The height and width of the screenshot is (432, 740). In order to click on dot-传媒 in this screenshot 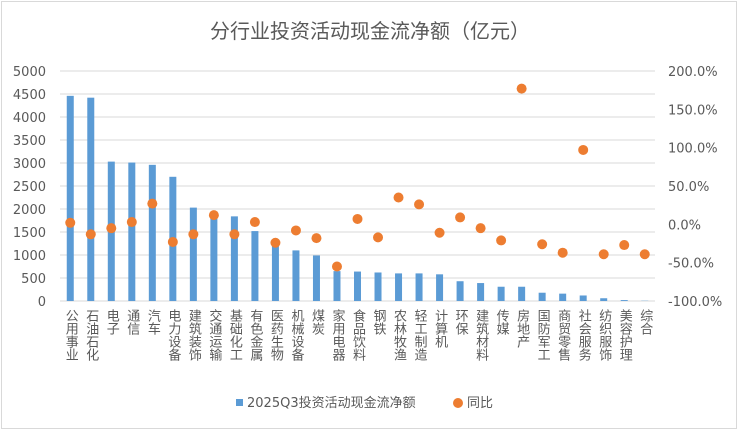, I will do `click(501, 240)`.